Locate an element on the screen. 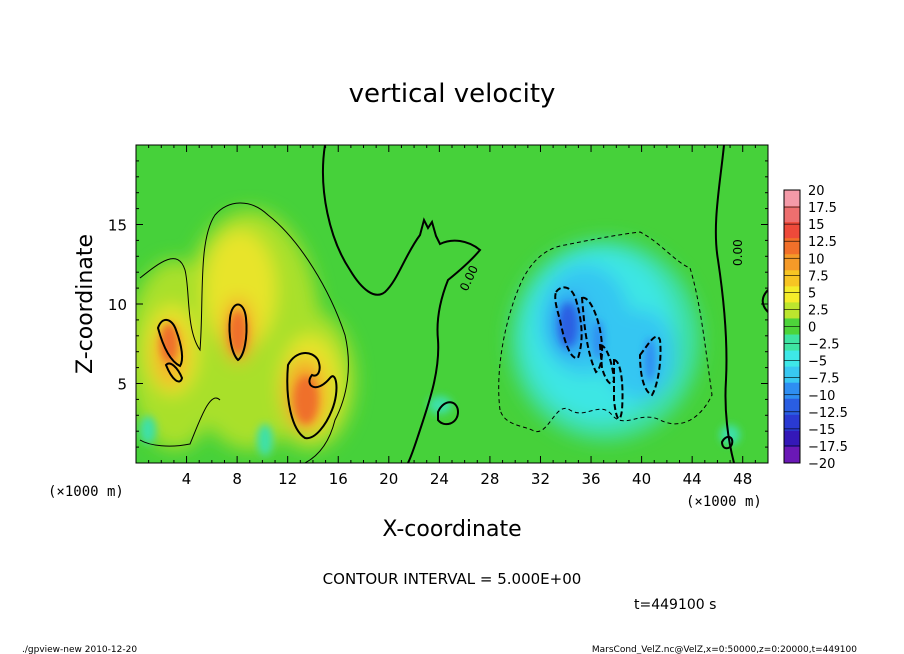  x-tick-label: 36 is located at coordinates (590, 479).